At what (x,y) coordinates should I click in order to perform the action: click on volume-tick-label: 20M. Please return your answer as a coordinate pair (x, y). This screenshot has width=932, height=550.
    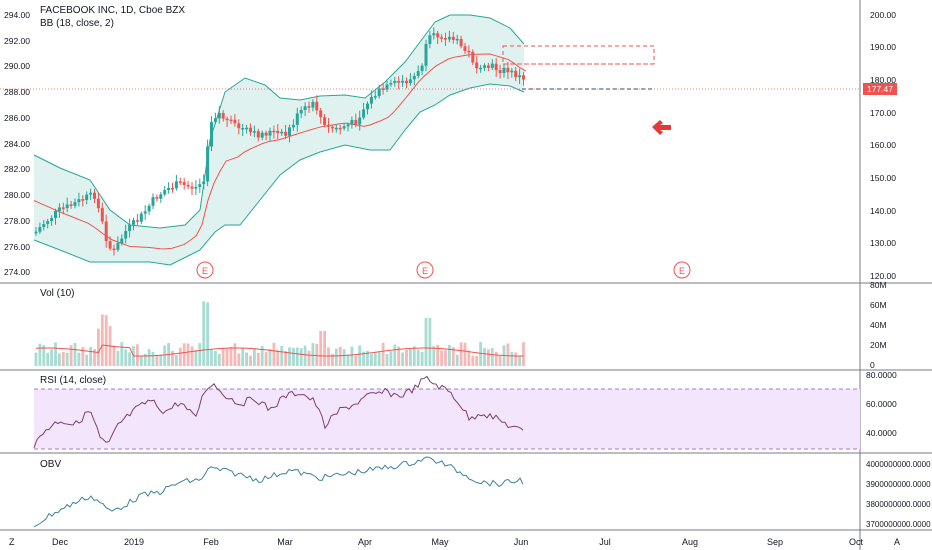
    Looking at the image, I should click on (878, 345).